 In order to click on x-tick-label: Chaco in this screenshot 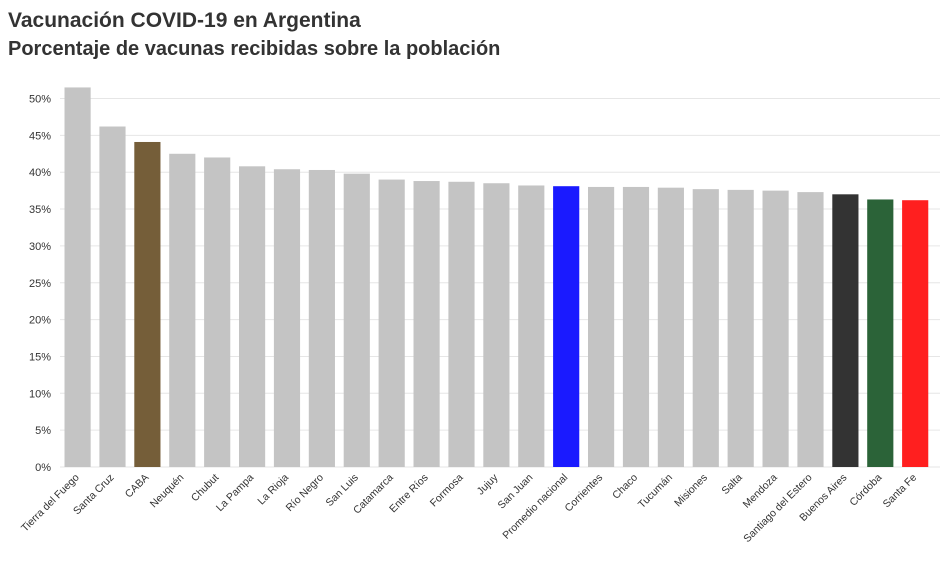, I will do `click(625, 487)`.